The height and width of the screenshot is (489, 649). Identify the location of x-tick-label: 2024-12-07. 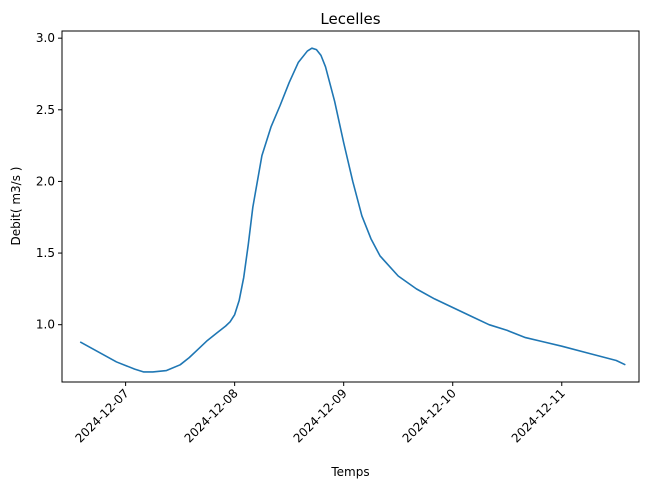
(102, 415).